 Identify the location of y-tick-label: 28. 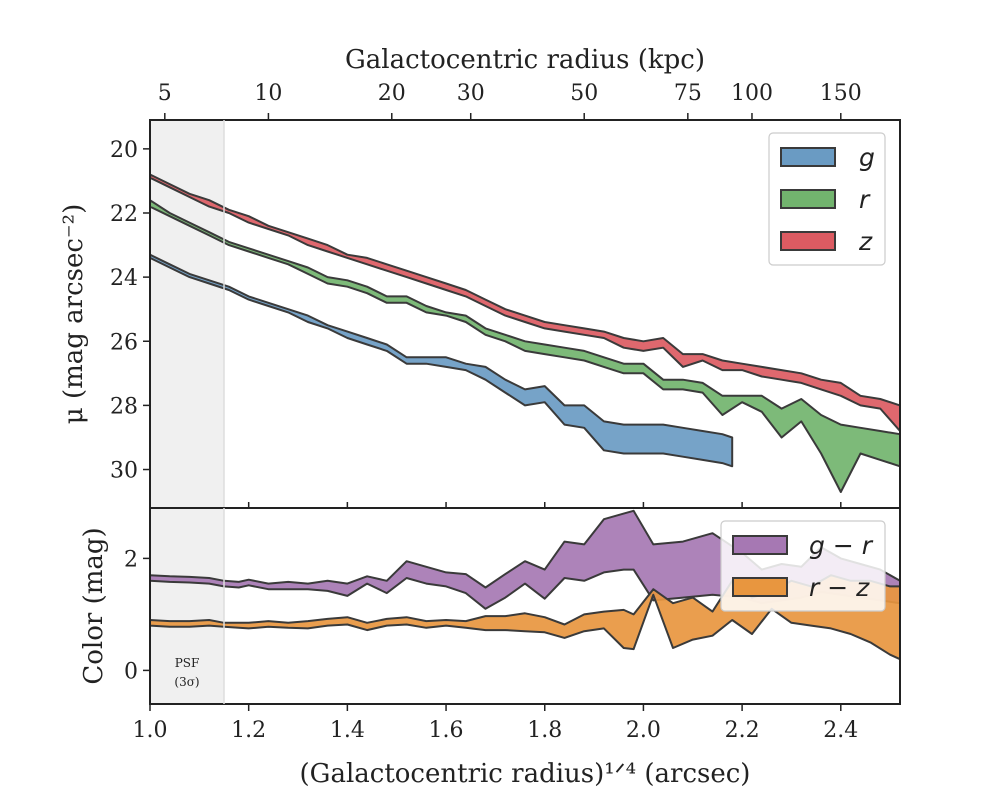
(124, 406).